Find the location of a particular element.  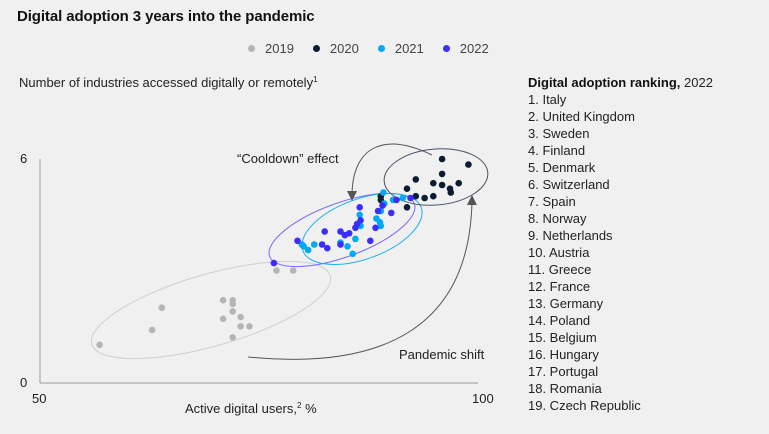

legend-item-2022: 2022 is located at coordinates (465, 48).